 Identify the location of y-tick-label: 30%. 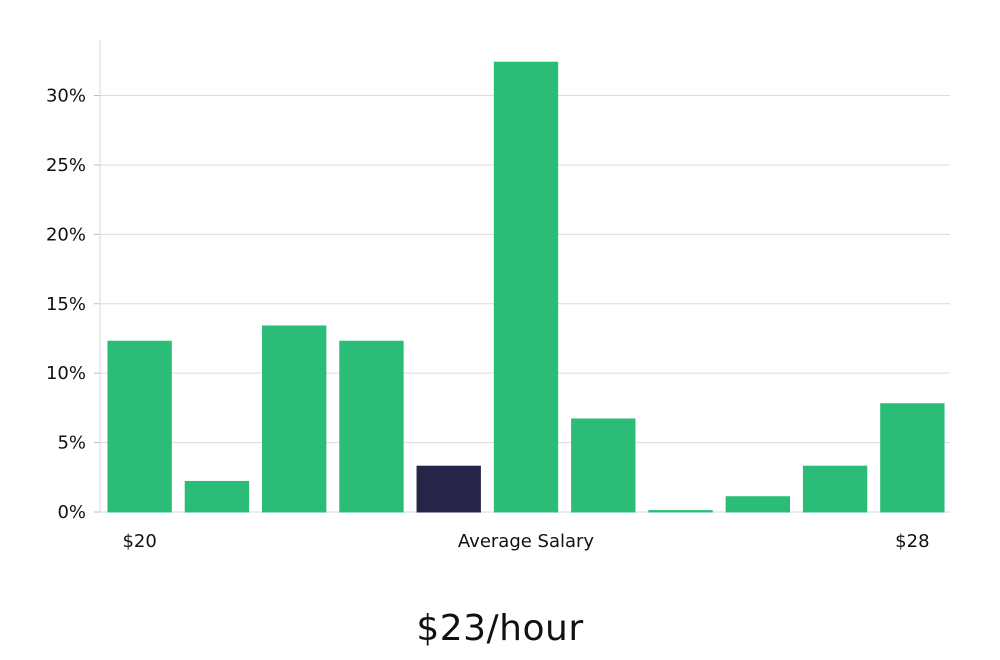
(66, 96).